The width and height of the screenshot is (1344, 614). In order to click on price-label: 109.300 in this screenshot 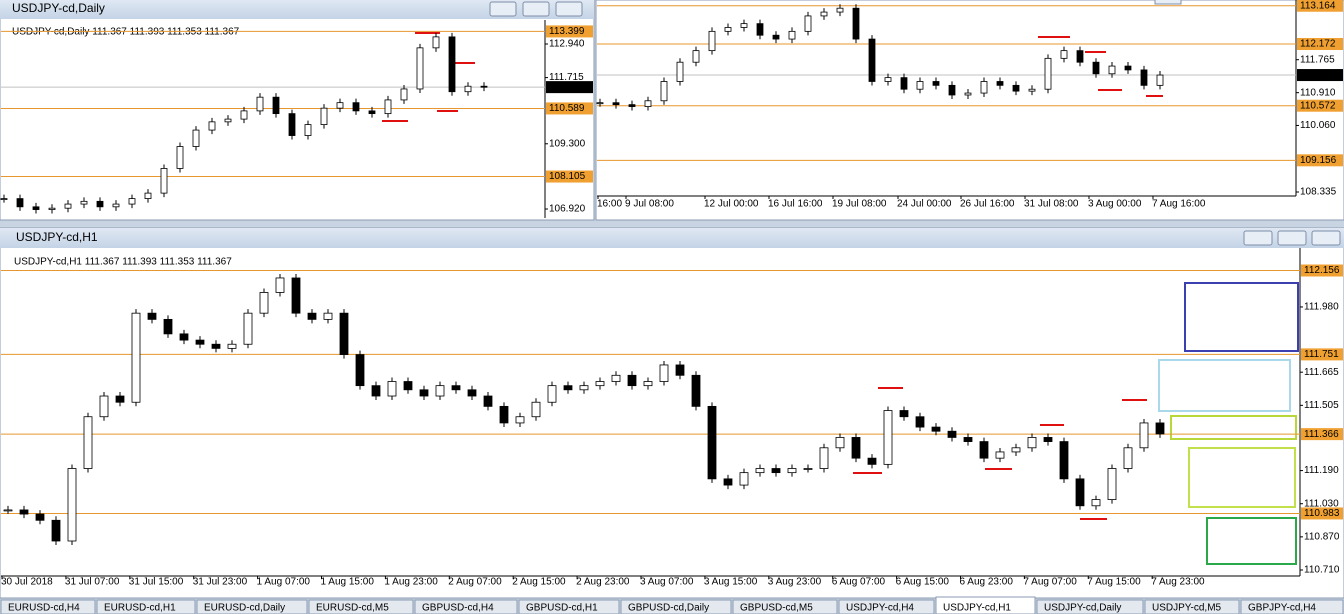, I will do `click(567, 143)`.